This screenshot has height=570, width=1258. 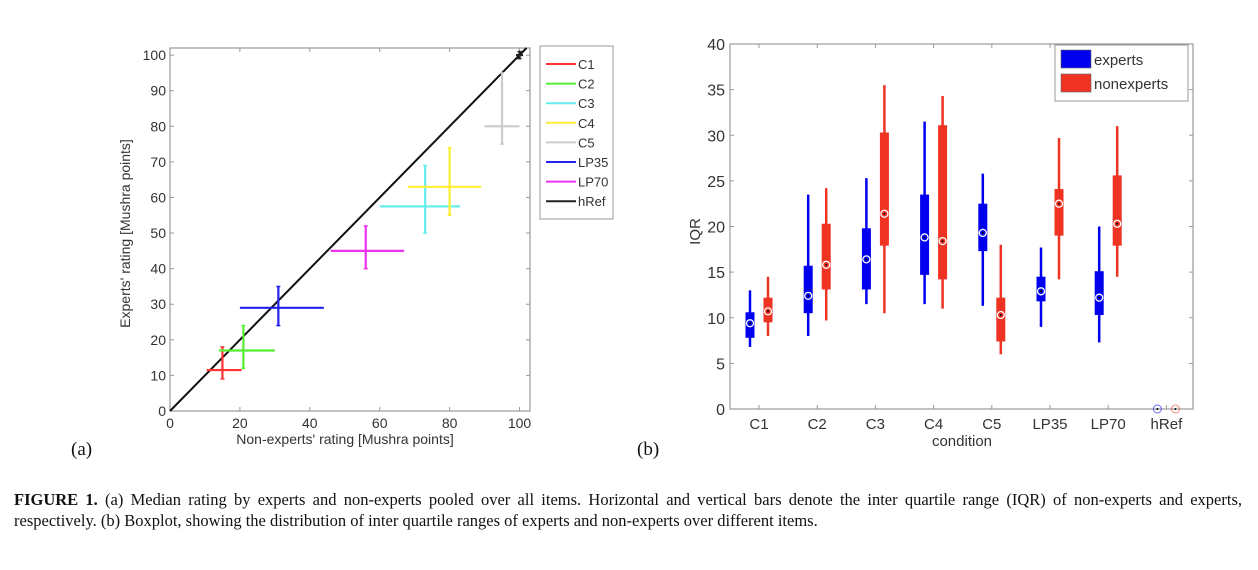 I want to click on legend-label-c1: C1, so click(x=586, y=64).